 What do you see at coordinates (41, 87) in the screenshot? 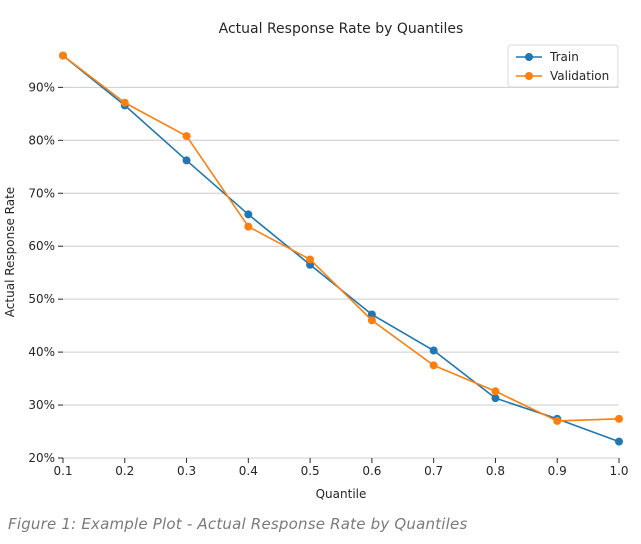
I see `y-tick-label: 90%` at bounding box center [41, 87].